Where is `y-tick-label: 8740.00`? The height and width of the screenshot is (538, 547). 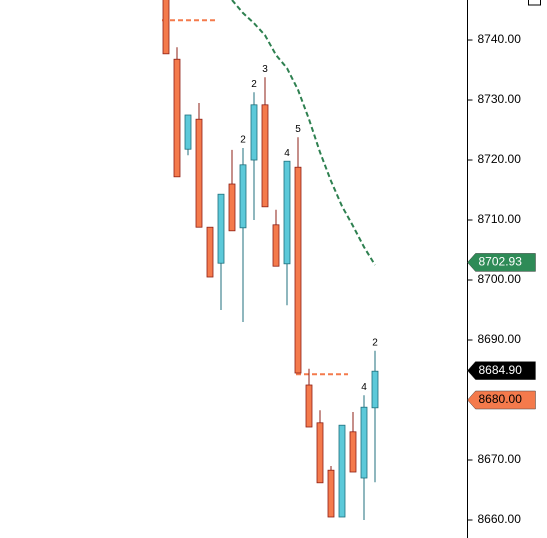 y-tick-label: 8740.00 is located at coordinates (500, 39).